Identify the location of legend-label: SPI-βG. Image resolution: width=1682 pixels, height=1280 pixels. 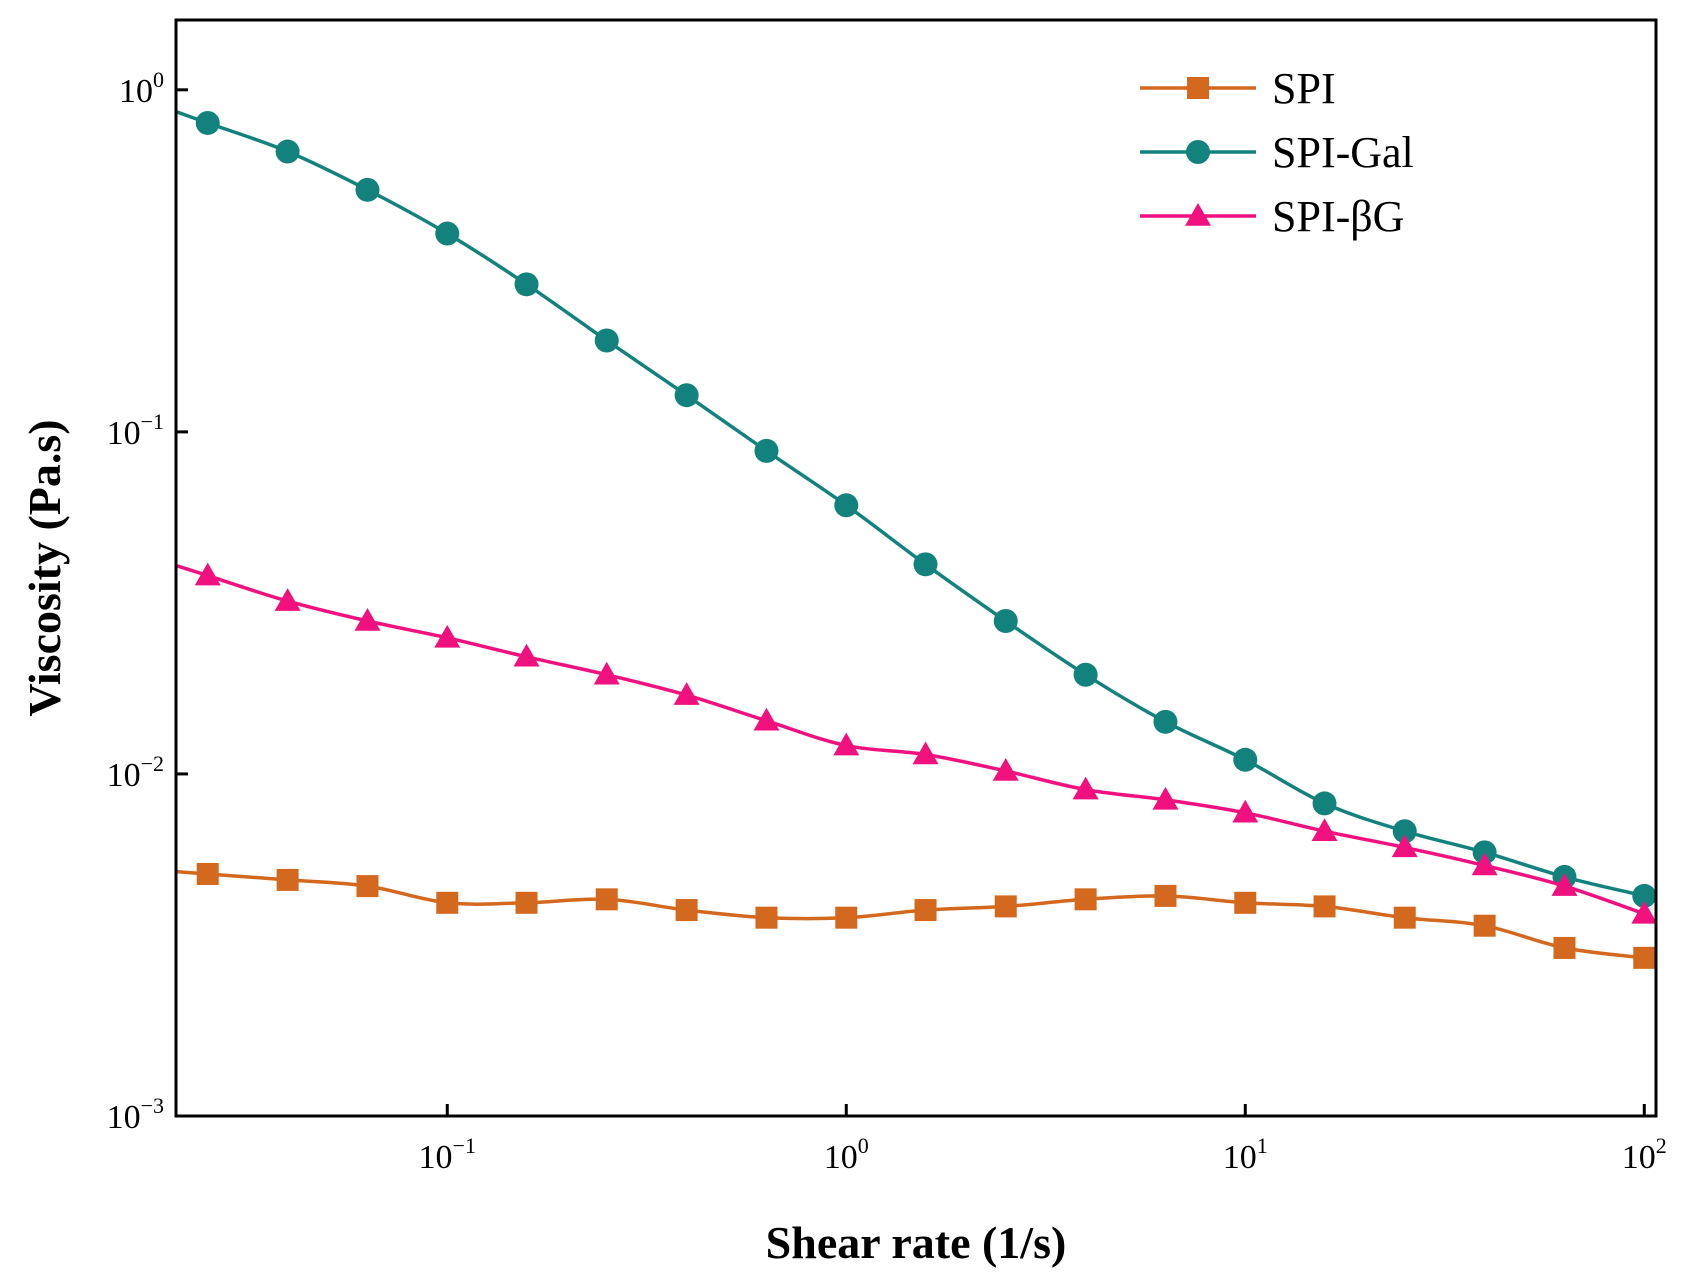
(1338, 216).